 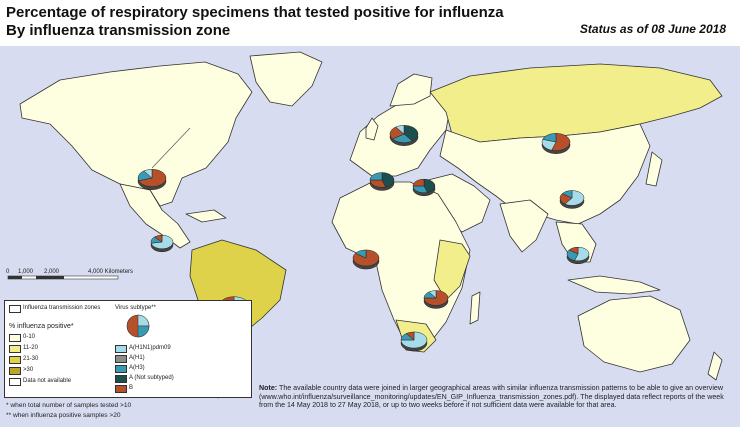 I want to click on pie-eastern-europe, so click(x=424, y=187).